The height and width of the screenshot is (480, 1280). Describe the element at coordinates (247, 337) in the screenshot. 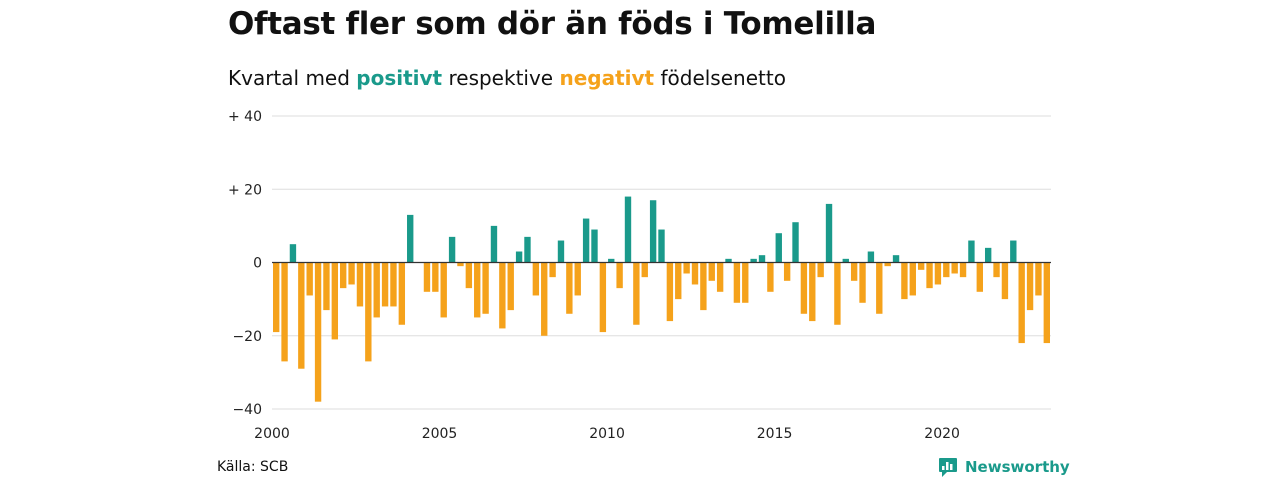

I see `y-tick-label: −20` at that location.